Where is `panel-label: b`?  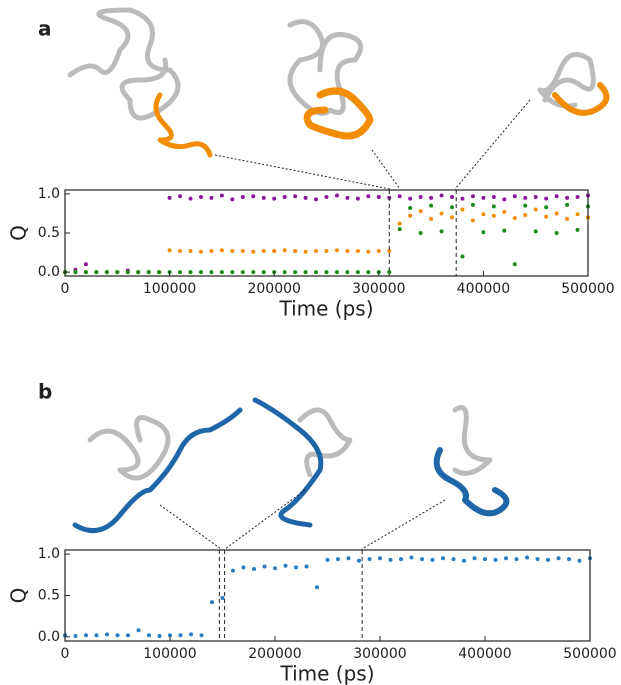 panel-label: b is located at coordinates (45, 392).